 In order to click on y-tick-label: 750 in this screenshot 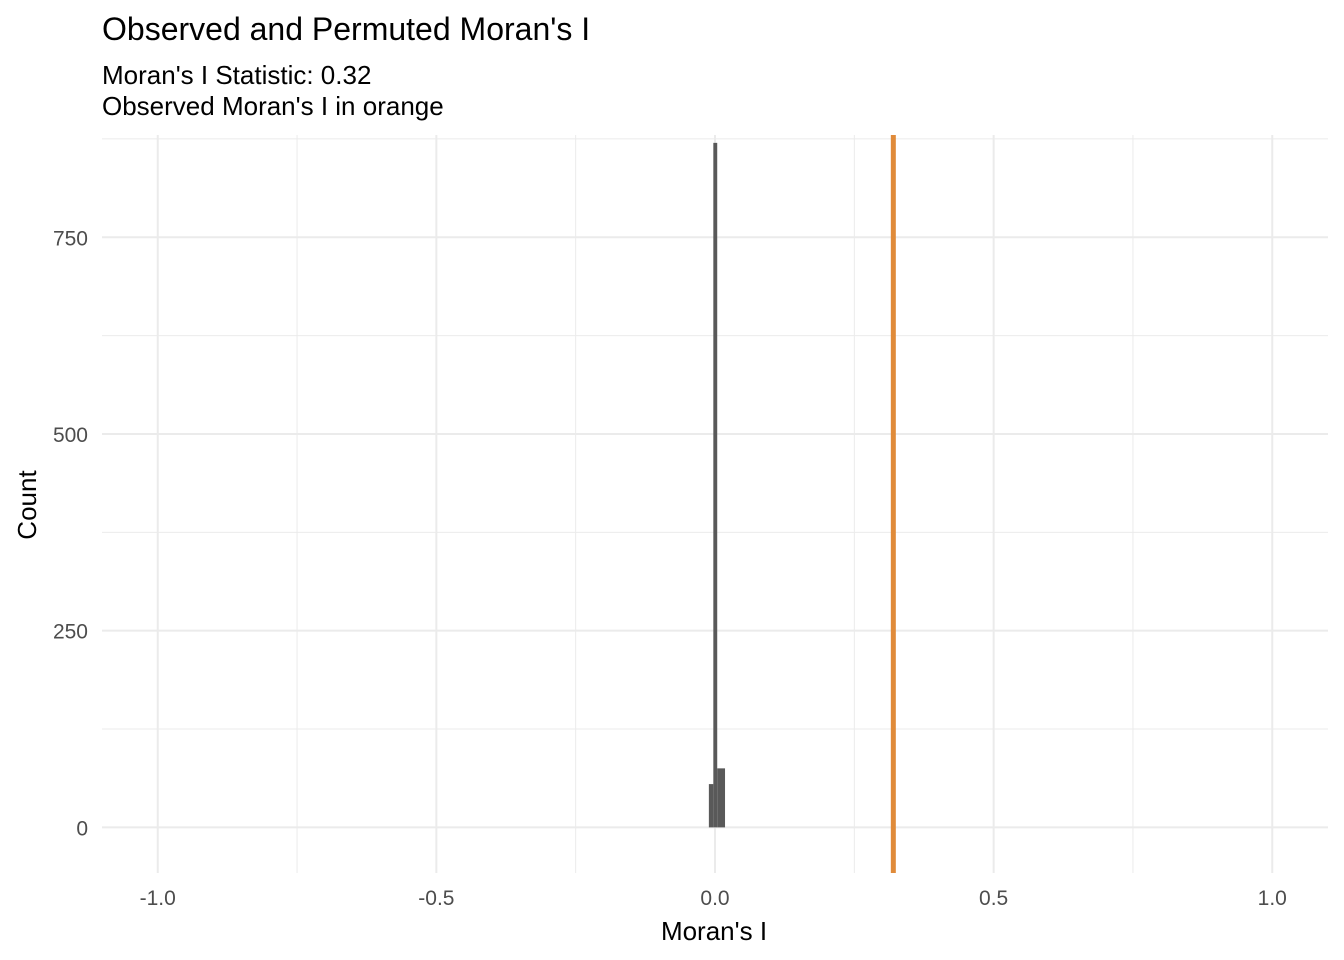, I will do `click(70, 238)`.